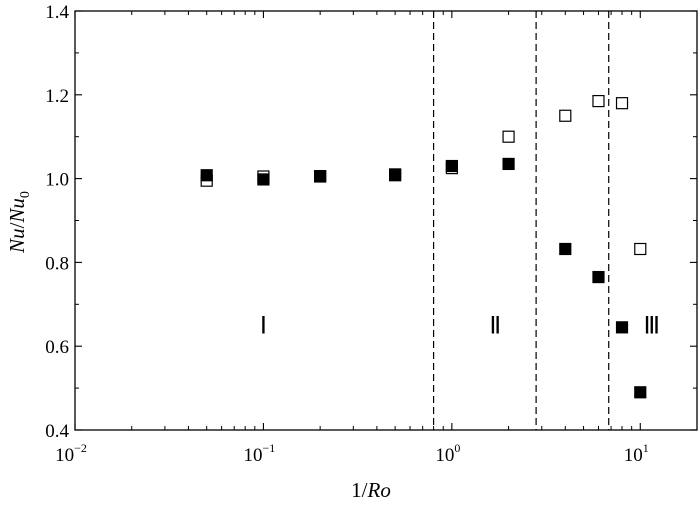 The height and width of the screenshot is (506, 700). Describe the element at coordinates (359, 490) in the screenshot. I see `x-axis-label-prefix: 1/` at that location.